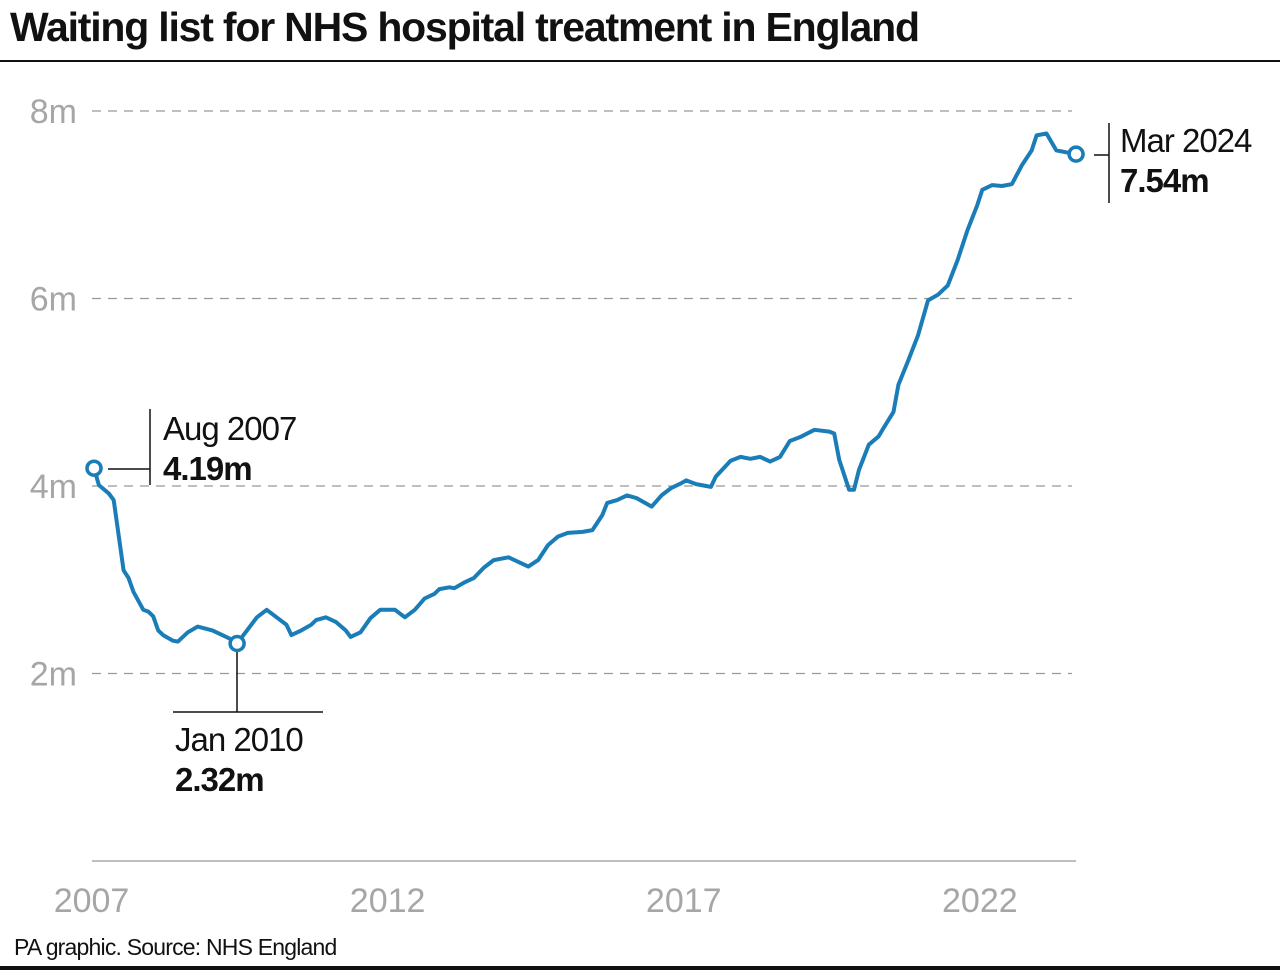 The image size is (1280, 970). What do you see at coordinates (640, 968) in the screenshot?
I see `bottom-rule` at bounding box center [640, 968].